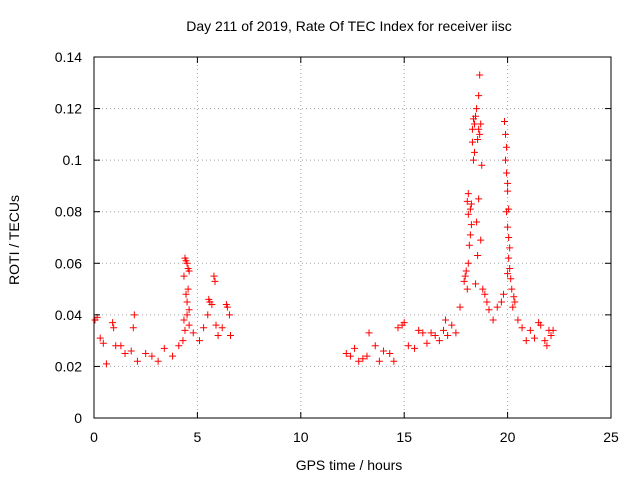 The image size is (640, 480). I want to click on y-axis-label: ROTI / TECUs, so click(14, 240).